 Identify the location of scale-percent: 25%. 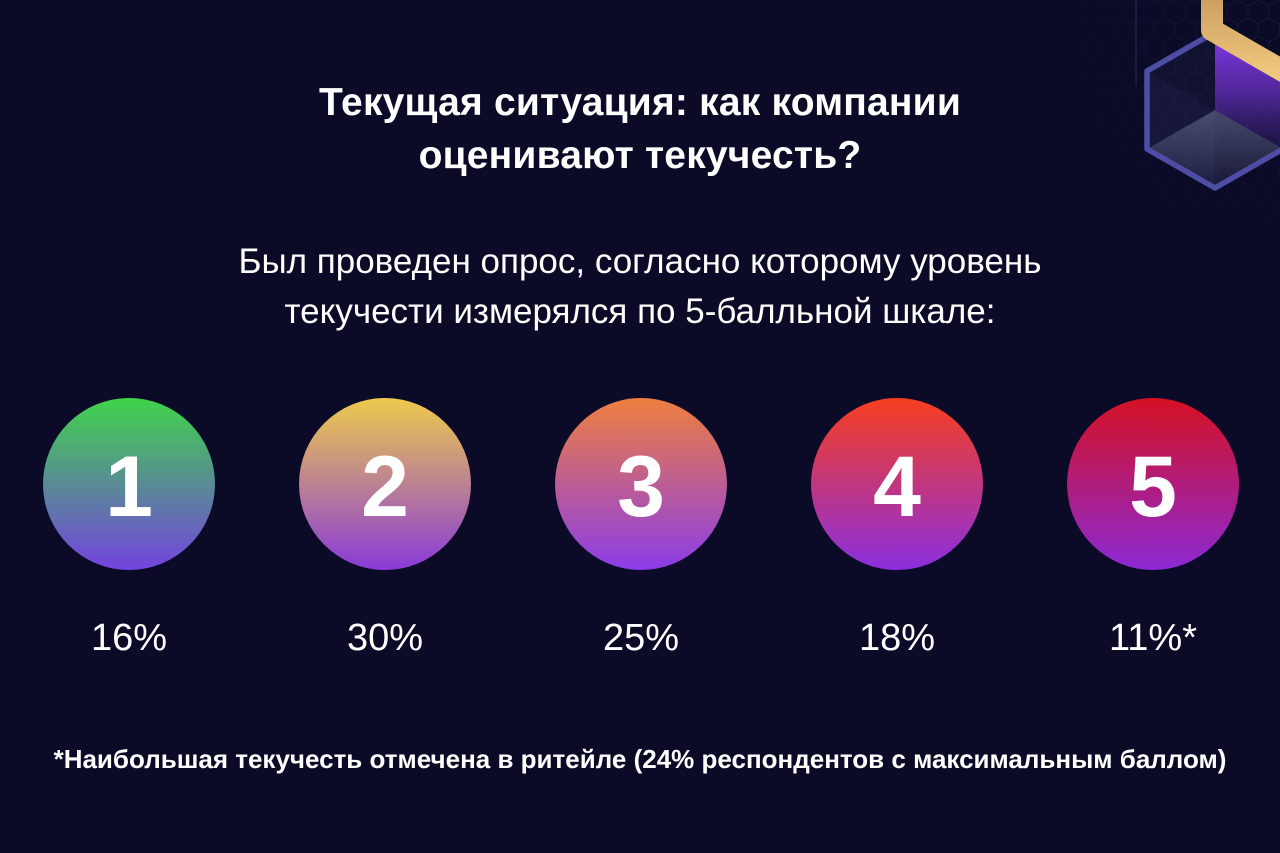
(641, 638).